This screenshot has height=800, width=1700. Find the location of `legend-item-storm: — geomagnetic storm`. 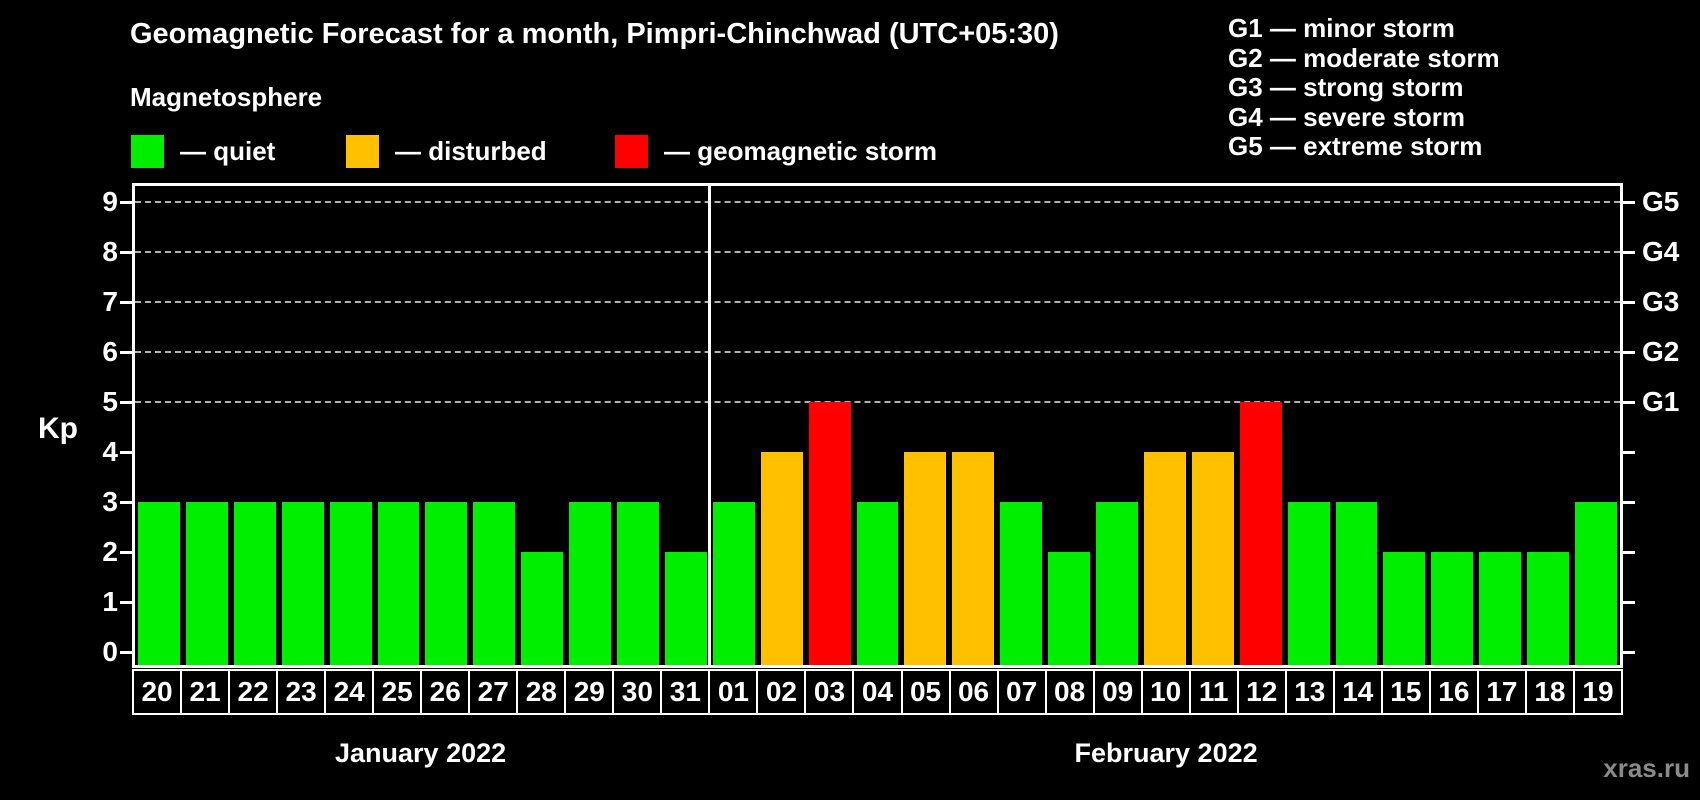

legend-item-storm: — geomagnetic storm is located at coordinates (776, 151).